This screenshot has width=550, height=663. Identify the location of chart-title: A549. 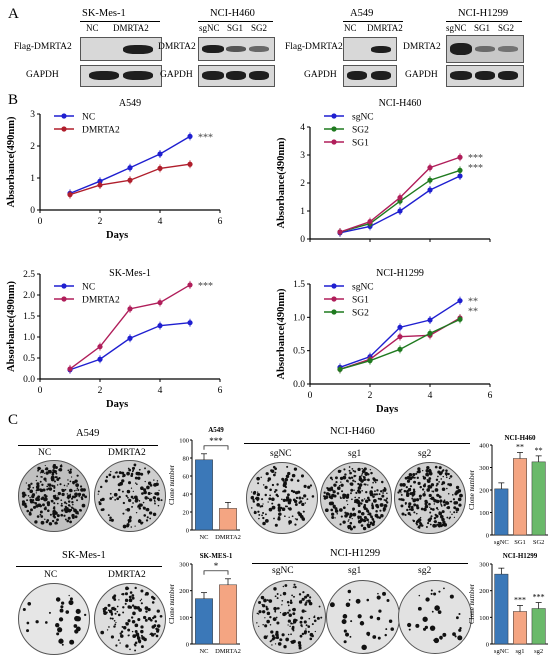
(216, 430).